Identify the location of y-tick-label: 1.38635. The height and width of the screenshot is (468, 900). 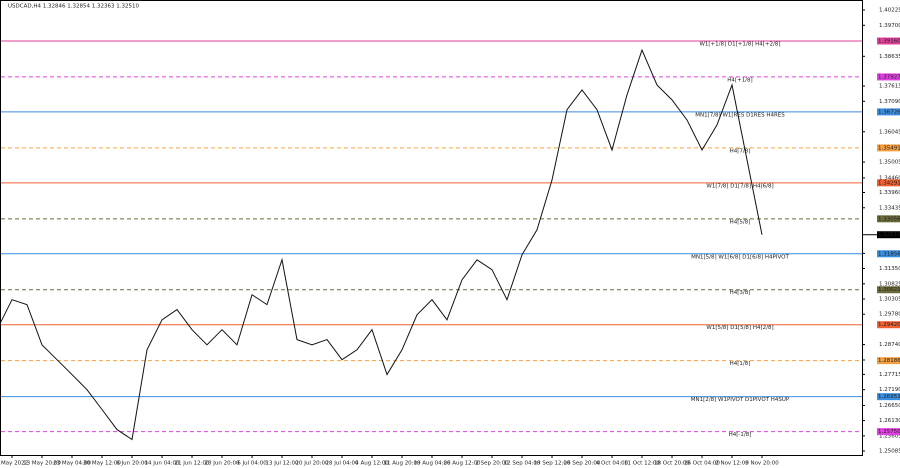
(889, 57).